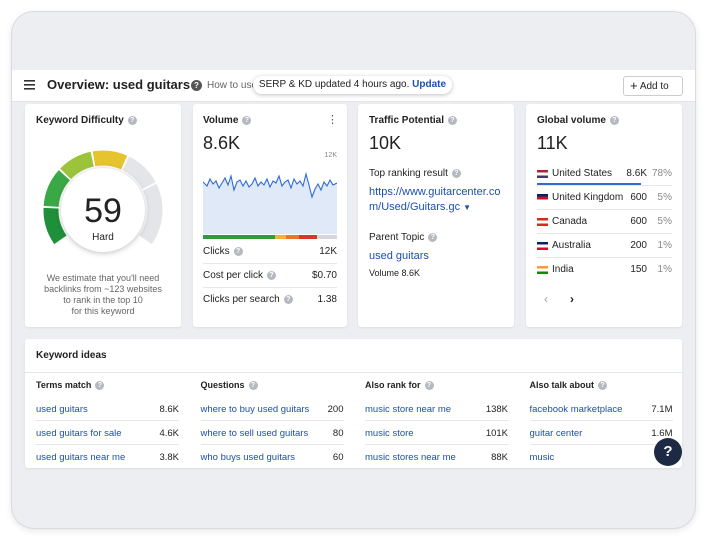  I want to click on country-volume: 600, so click(638, 197).